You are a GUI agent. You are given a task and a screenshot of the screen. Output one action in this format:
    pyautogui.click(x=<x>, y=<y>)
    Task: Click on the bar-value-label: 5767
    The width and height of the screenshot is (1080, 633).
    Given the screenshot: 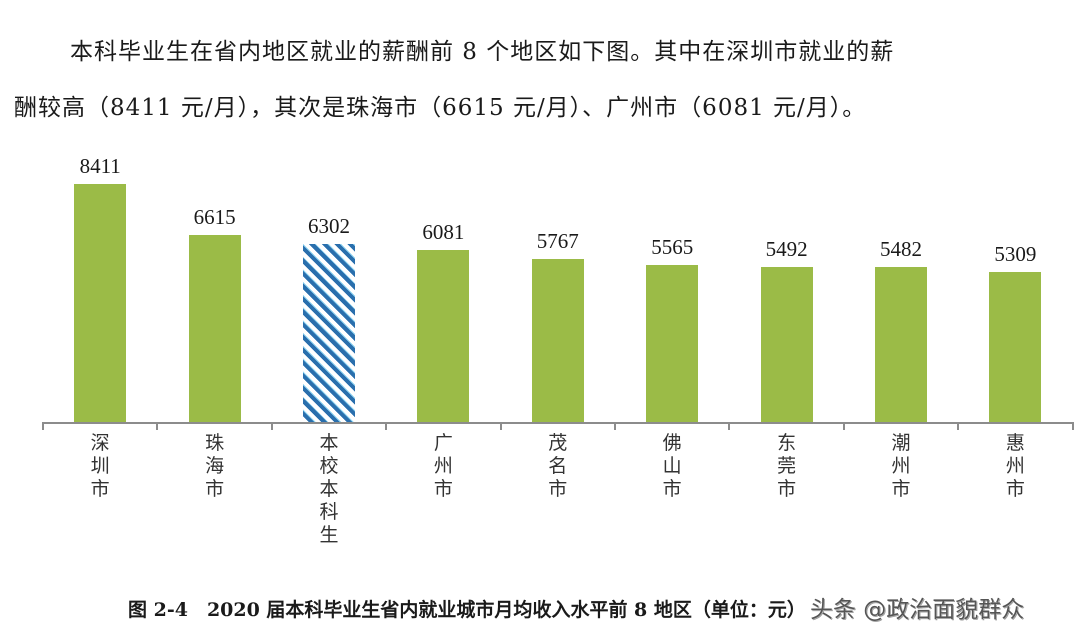 What is the action you would take?
    pyautogui.click(x=557, y=240)
    